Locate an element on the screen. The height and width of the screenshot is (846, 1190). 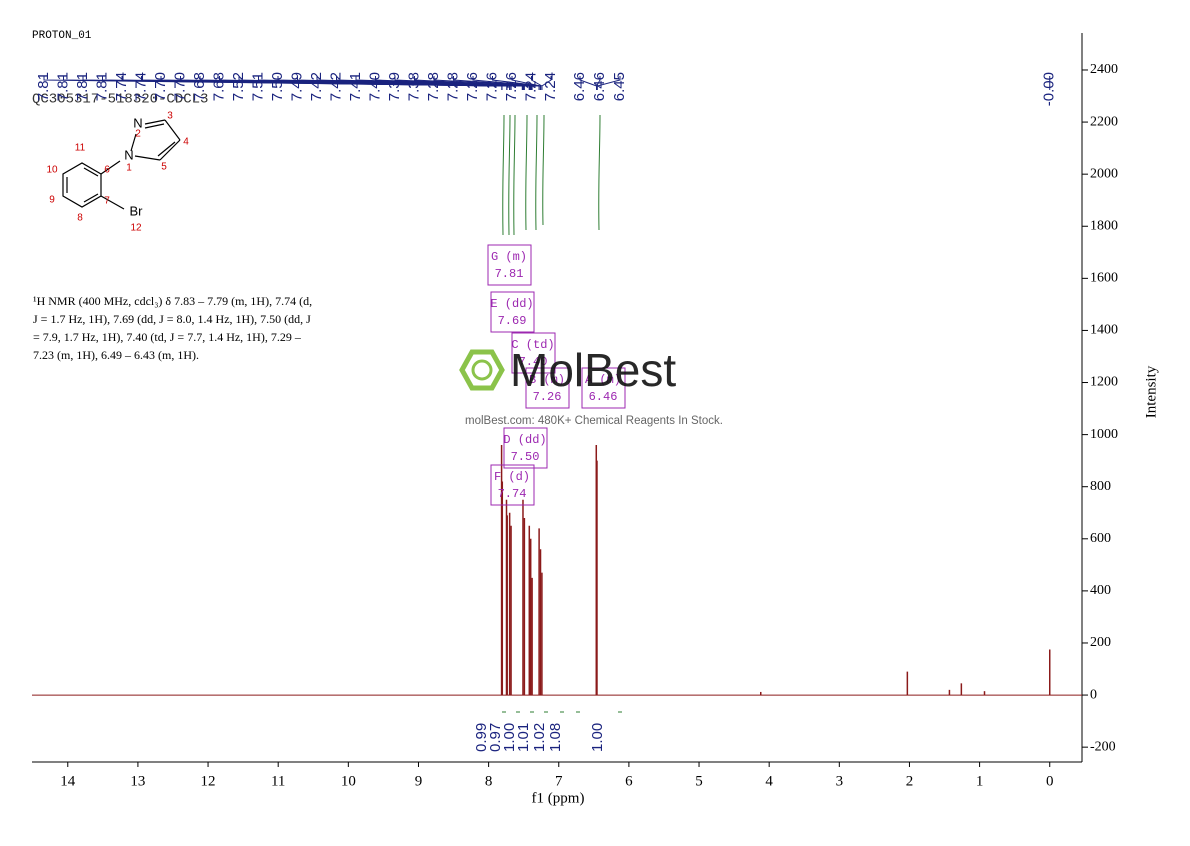
atom-label: 8 is located at coordinates (80, 218).